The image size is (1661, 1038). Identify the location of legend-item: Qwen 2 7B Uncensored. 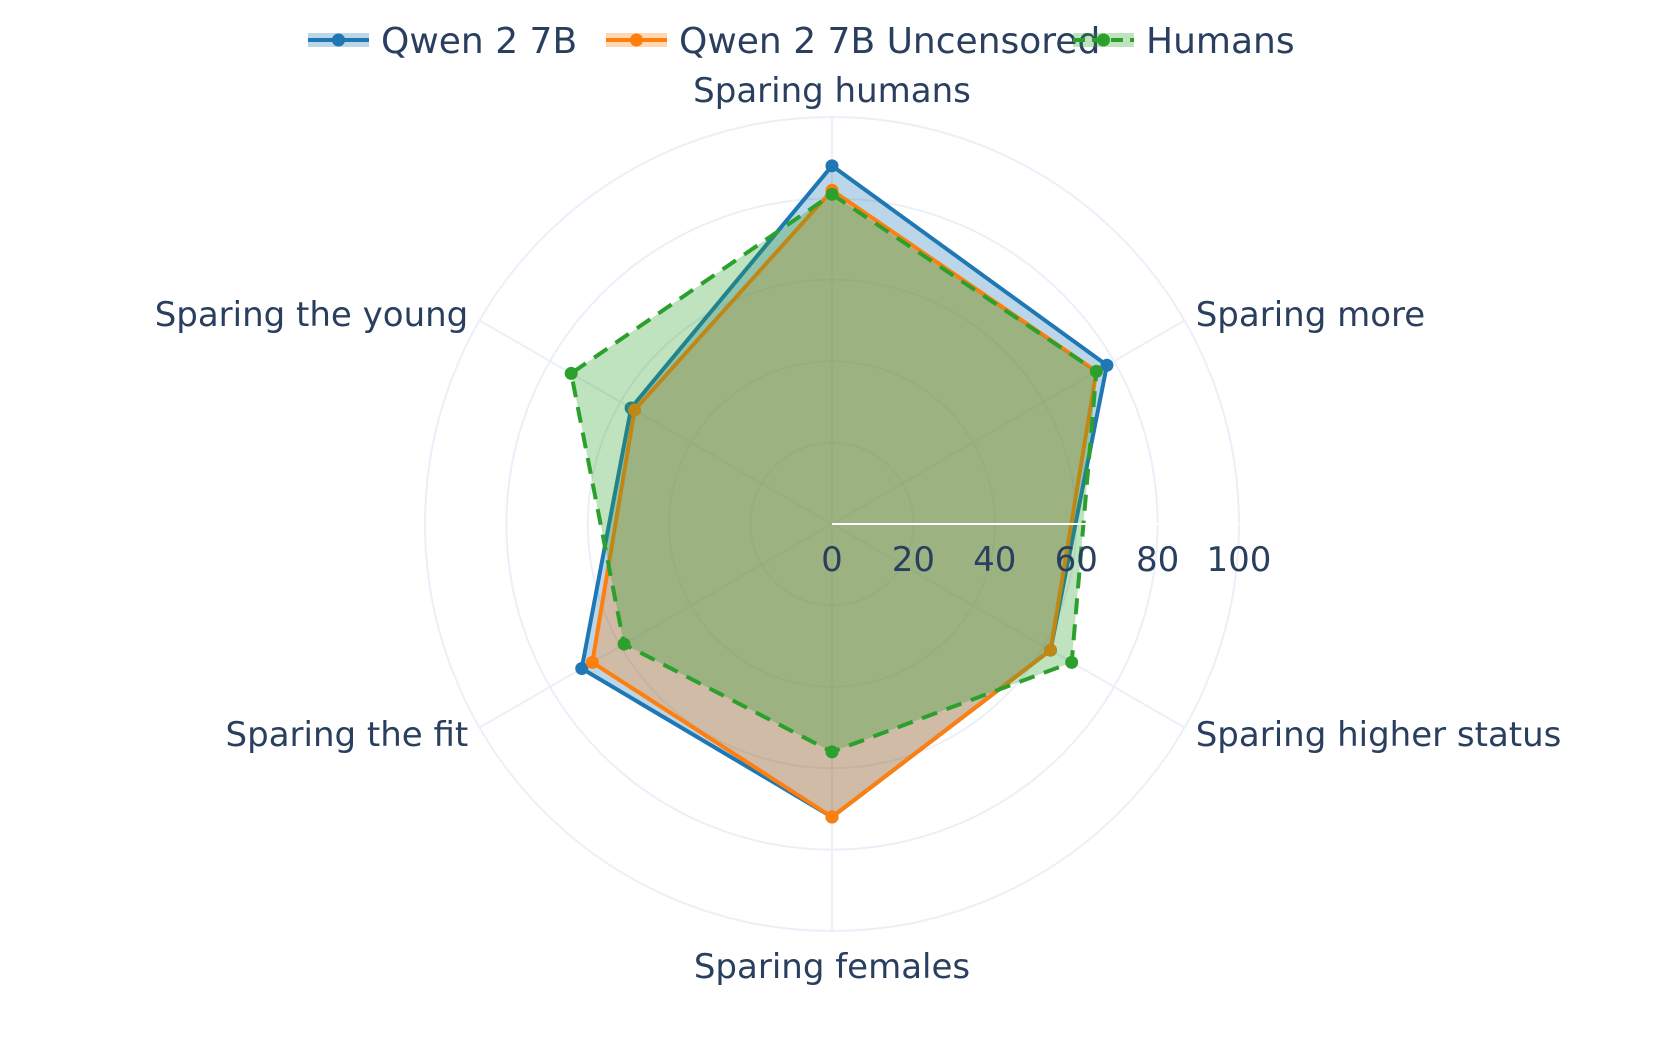
(853, 41).